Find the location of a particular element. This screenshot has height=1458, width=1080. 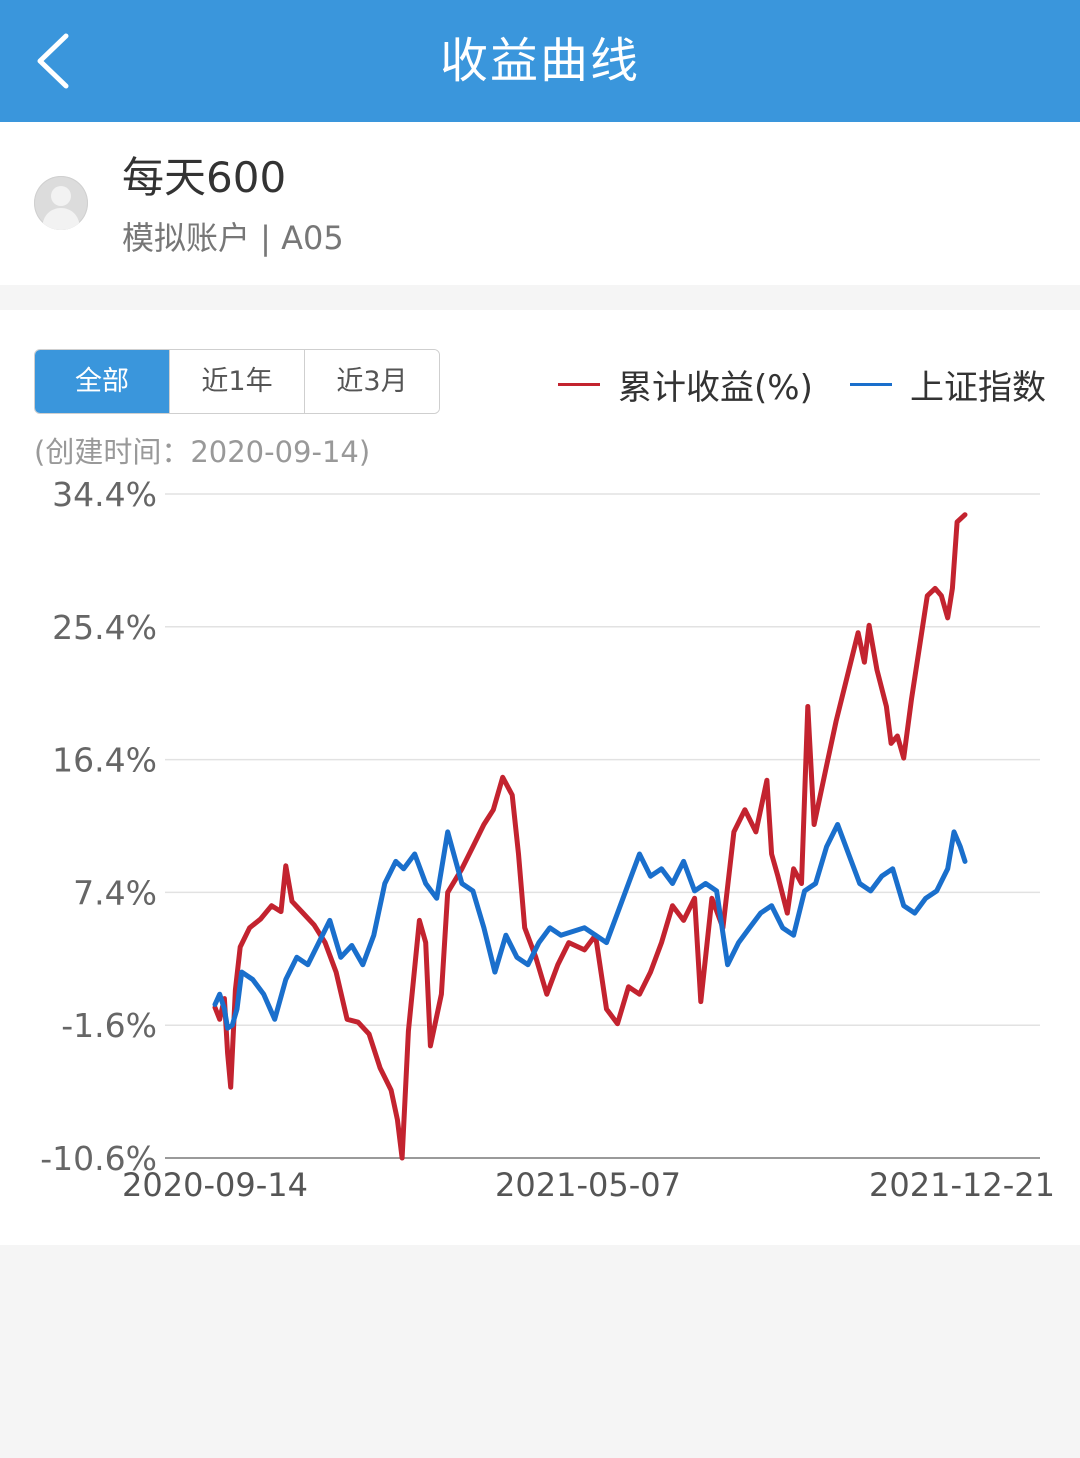

y-tick-label: 7.4% is located at coordinates (115, 892).